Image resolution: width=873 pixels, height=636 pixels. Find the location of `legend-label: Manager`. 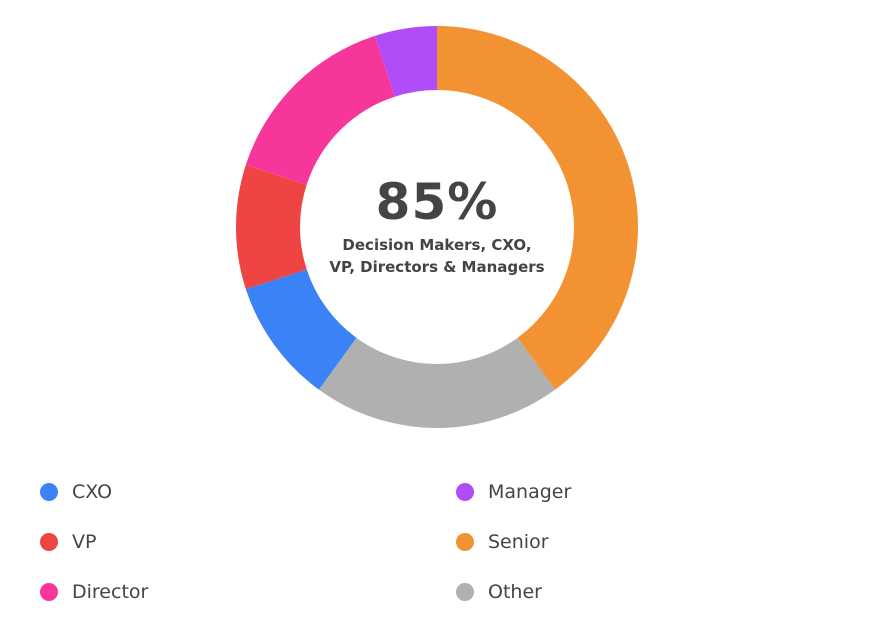

legend-label: Manager is located at coordinates (530, 492).